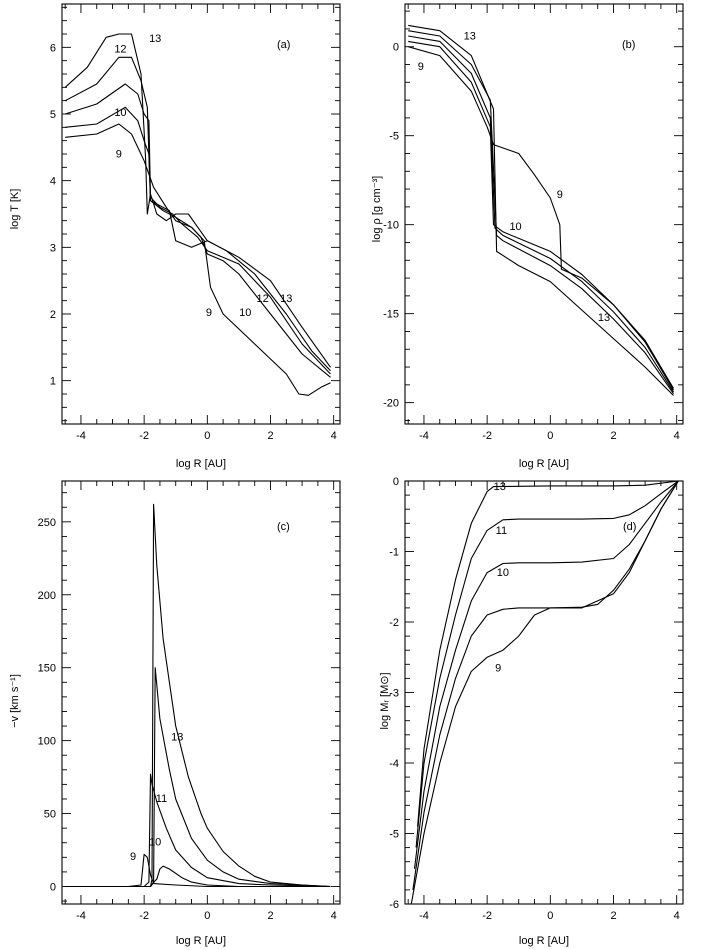 The width and height of the screenshot is (702, 950). What do you see at coordinates (53, 315) in the screenshot?
I see `y-tick-label: 2` at bounding box center [53, 315].